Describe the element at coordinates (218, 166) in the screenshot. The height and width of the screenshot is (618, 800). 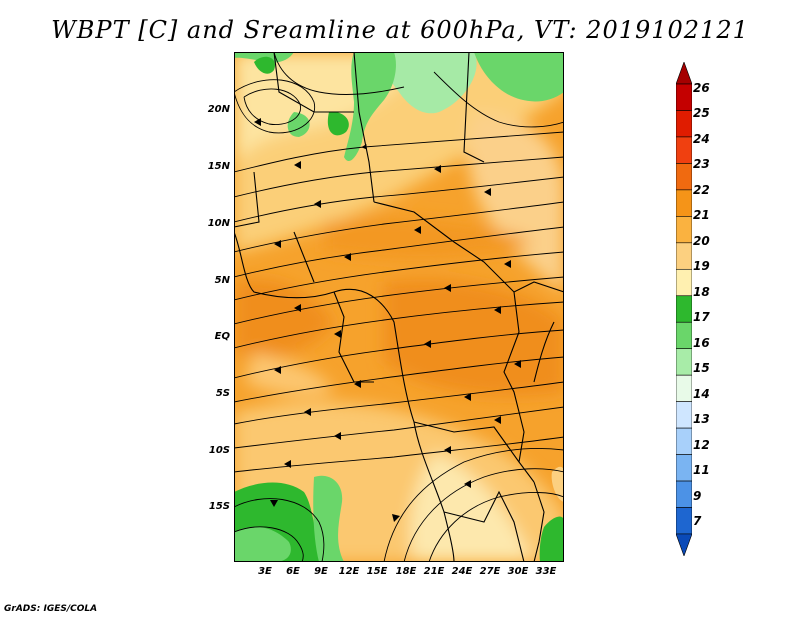
I see `lat-label-15n: 15N` at that location.